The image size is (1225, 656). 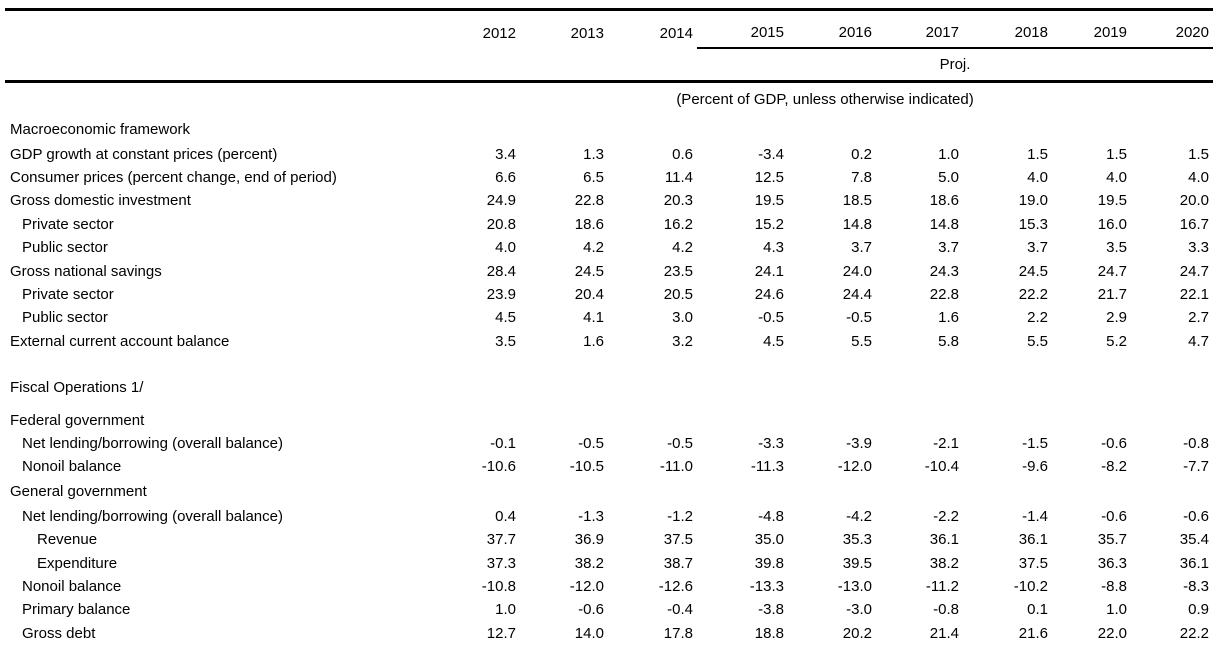 What do you see at coordinates (1116, 341) in the screenshot?
I see `value-cell: 5.2` at bounding box center [1116, 341].